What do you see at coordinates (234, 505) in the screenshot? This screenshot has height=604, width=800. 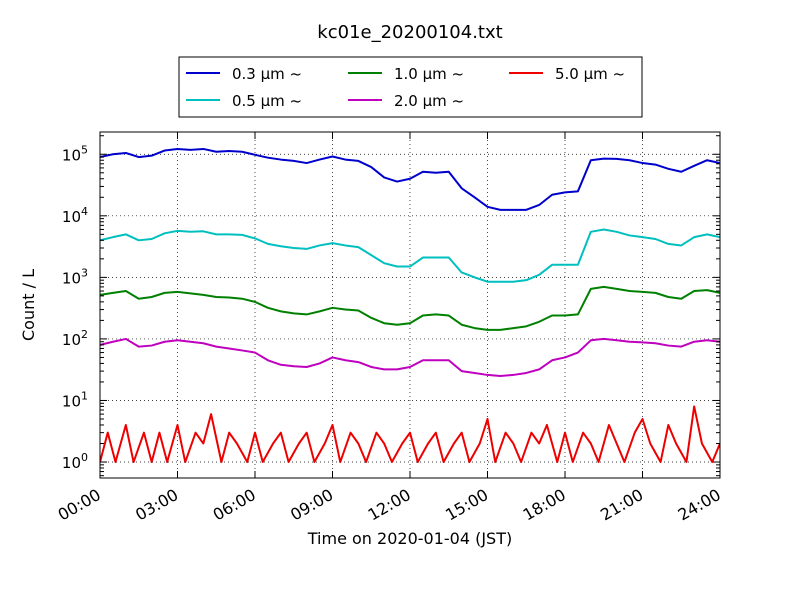 I see `x-tick-label: 06:00` at bounding box center [234, 505].